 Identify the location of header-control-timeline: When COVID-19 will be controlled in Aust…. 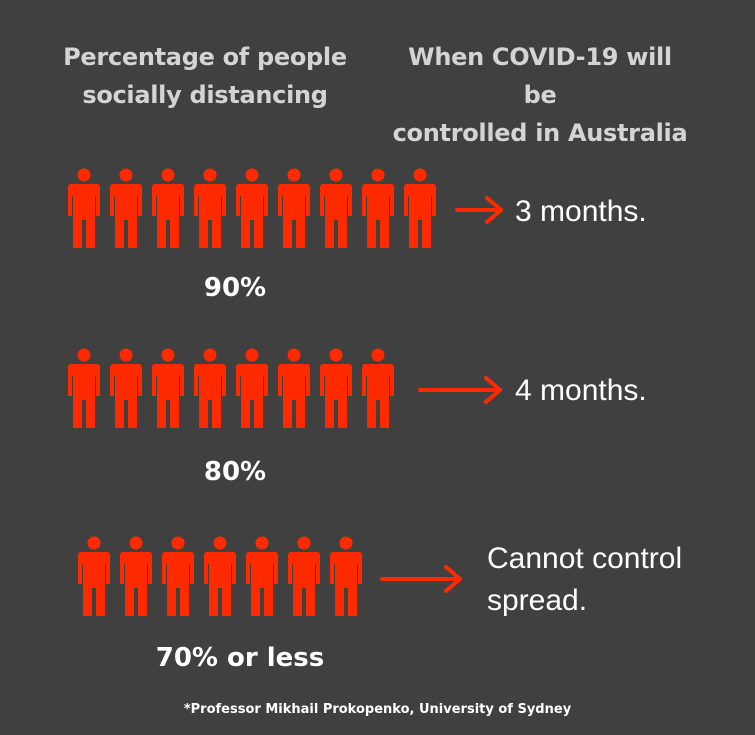
(540, 95).